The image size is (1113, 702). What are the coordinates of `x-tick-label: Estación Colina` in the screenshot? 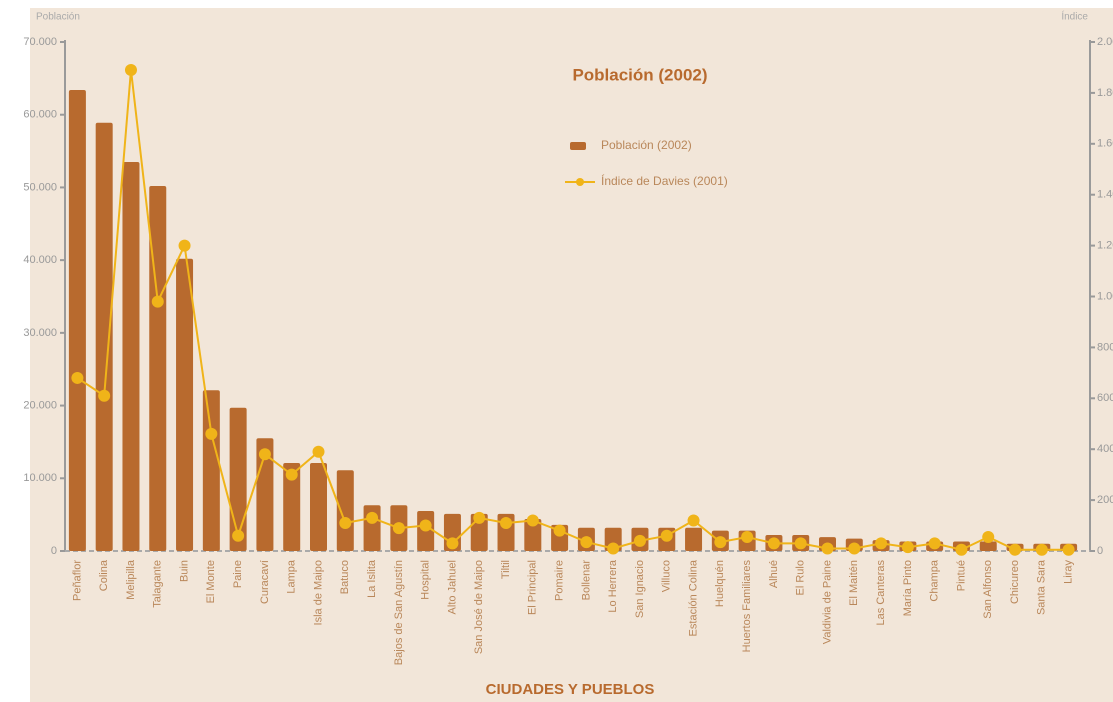 It's located at (693, 597).